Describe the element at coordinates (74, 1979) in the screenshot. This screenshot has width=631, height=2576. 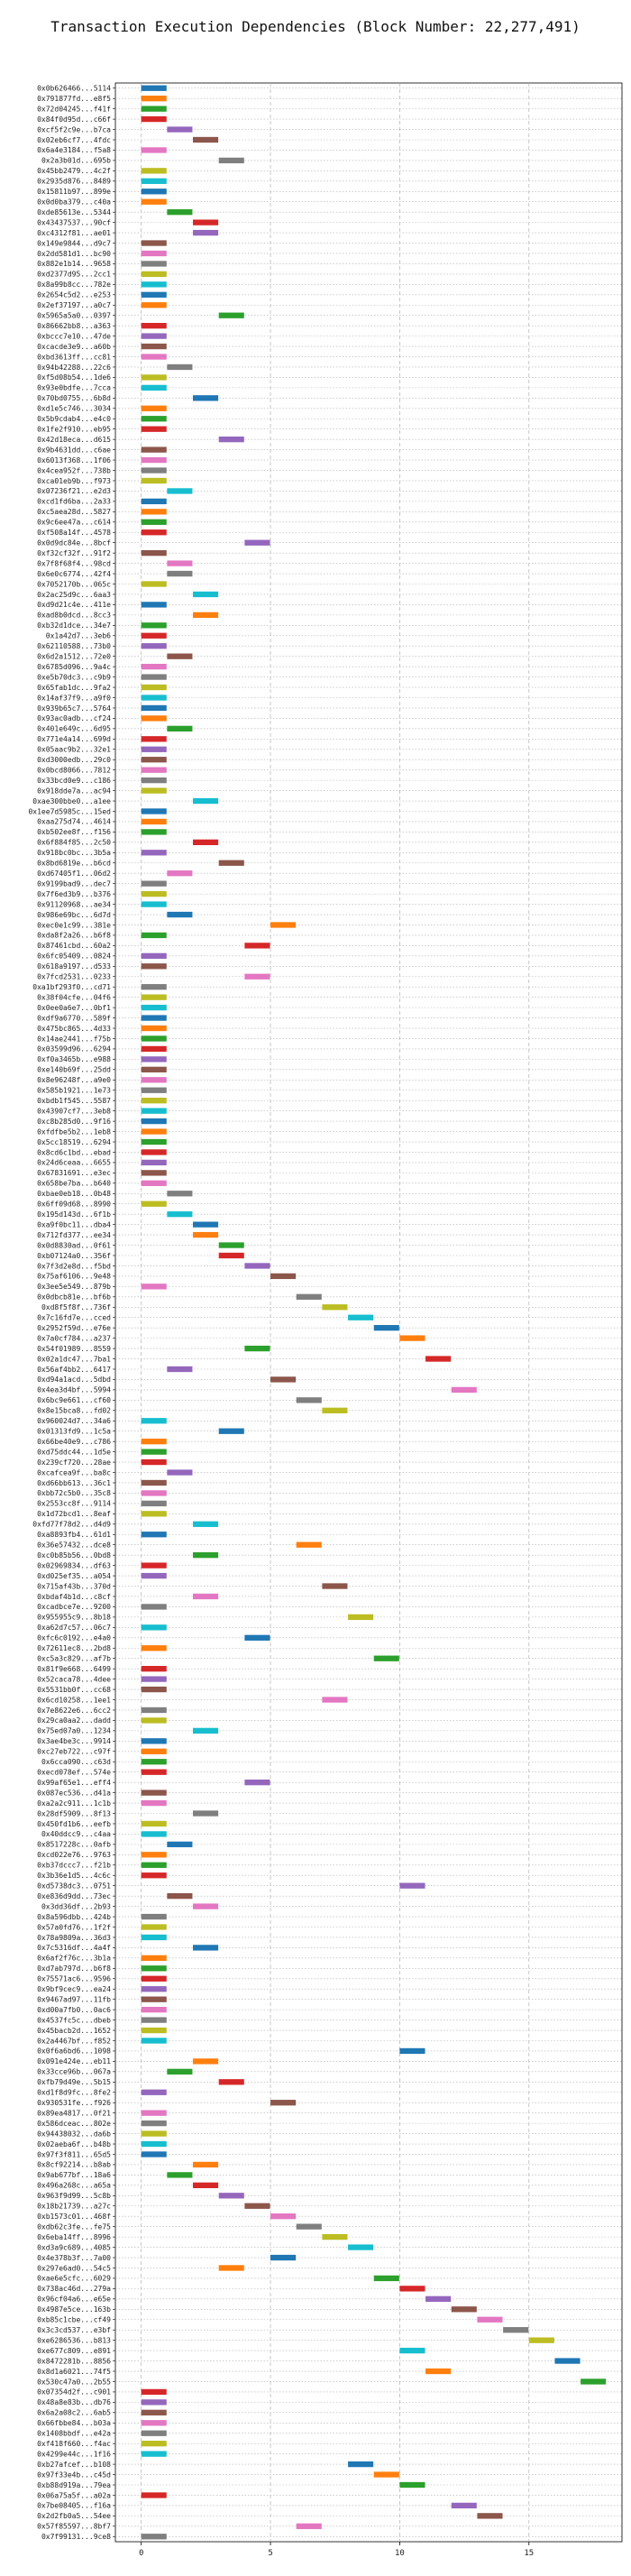
I see `transaction-label: 0x75571ac6...9596` at that location.